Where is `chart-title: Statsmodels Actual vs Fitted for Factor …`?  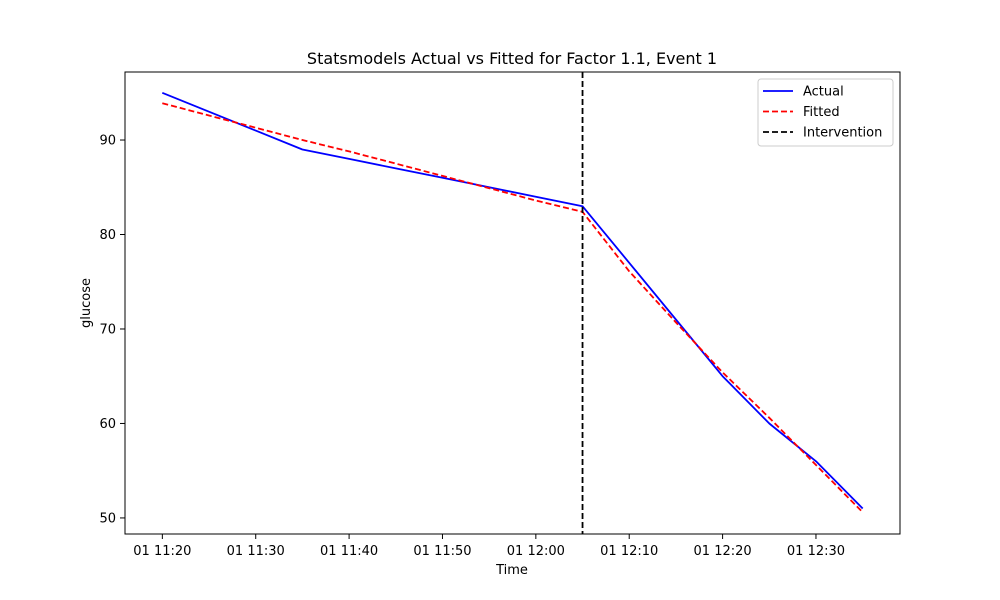 chart-title: Statsmodels Actual vs Fitted for Factor … is located at coordinates (512, 58).